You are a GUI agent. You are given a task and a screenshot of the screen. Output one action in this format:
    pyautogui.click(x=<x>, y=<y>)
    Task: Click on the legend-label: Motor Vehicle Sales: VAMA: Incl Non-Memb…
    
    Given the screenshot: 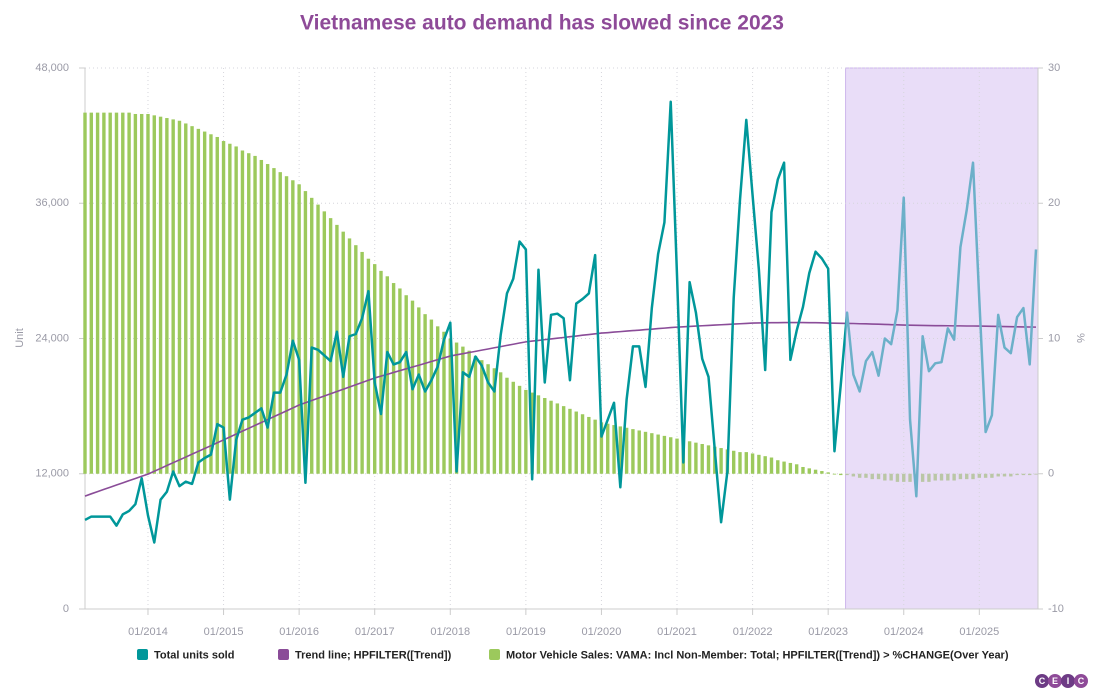 What is the action you would take?
    pyautogui.click(x=757, y=655)
    